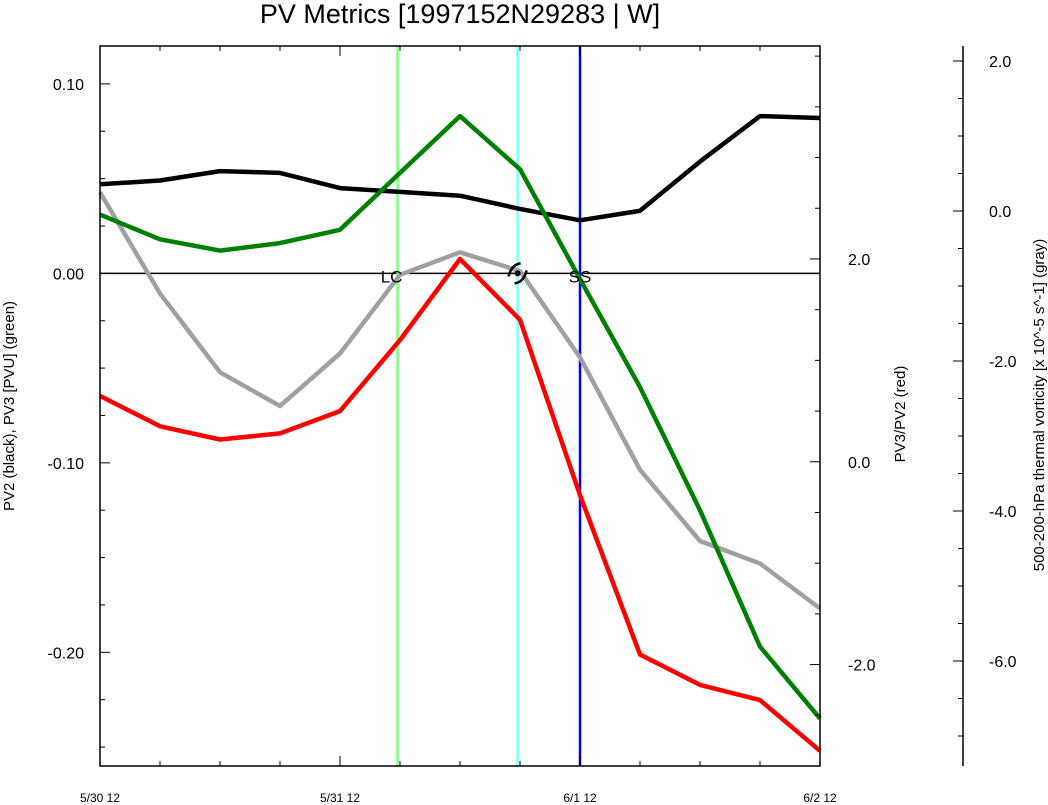  I want to click on annotation-label: LC, so click(392, 276).